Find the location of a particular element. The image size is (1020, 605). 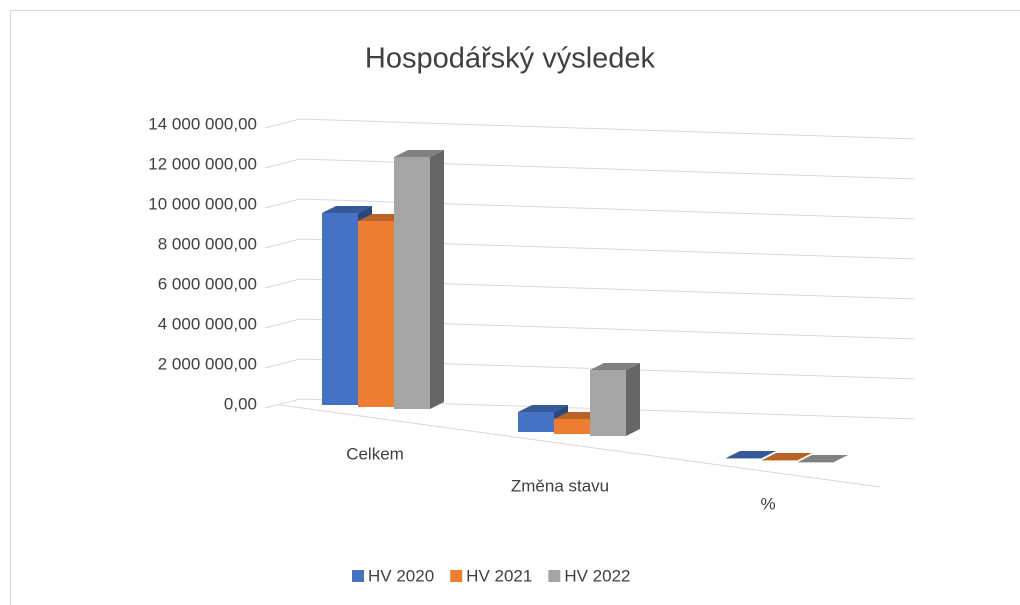

y-tick-label: 14 000 000,00 is located at coordinates (202, 123).